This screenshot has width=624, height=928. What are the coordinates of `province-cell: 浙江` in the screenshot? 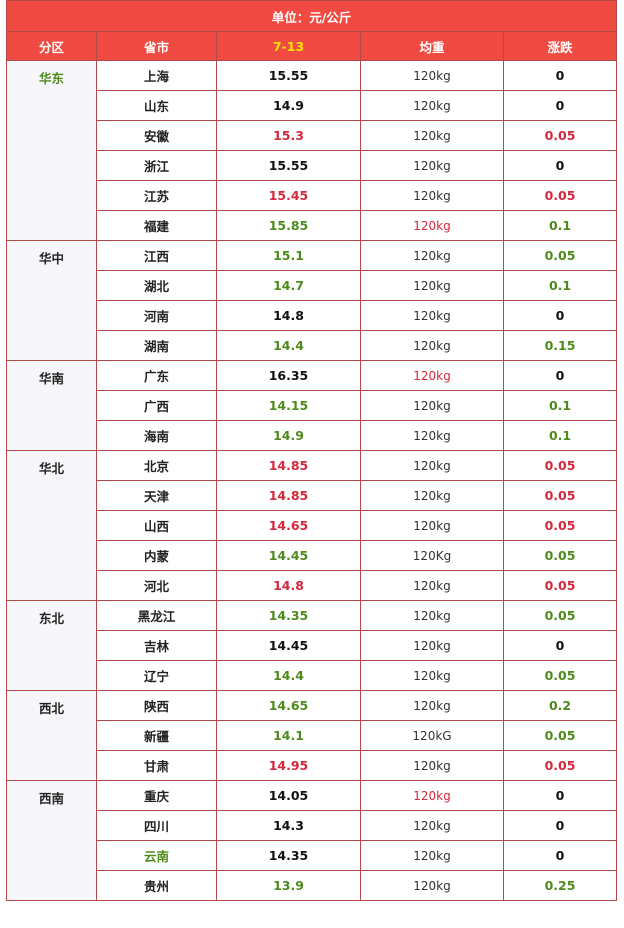 It's located at (156, 165).